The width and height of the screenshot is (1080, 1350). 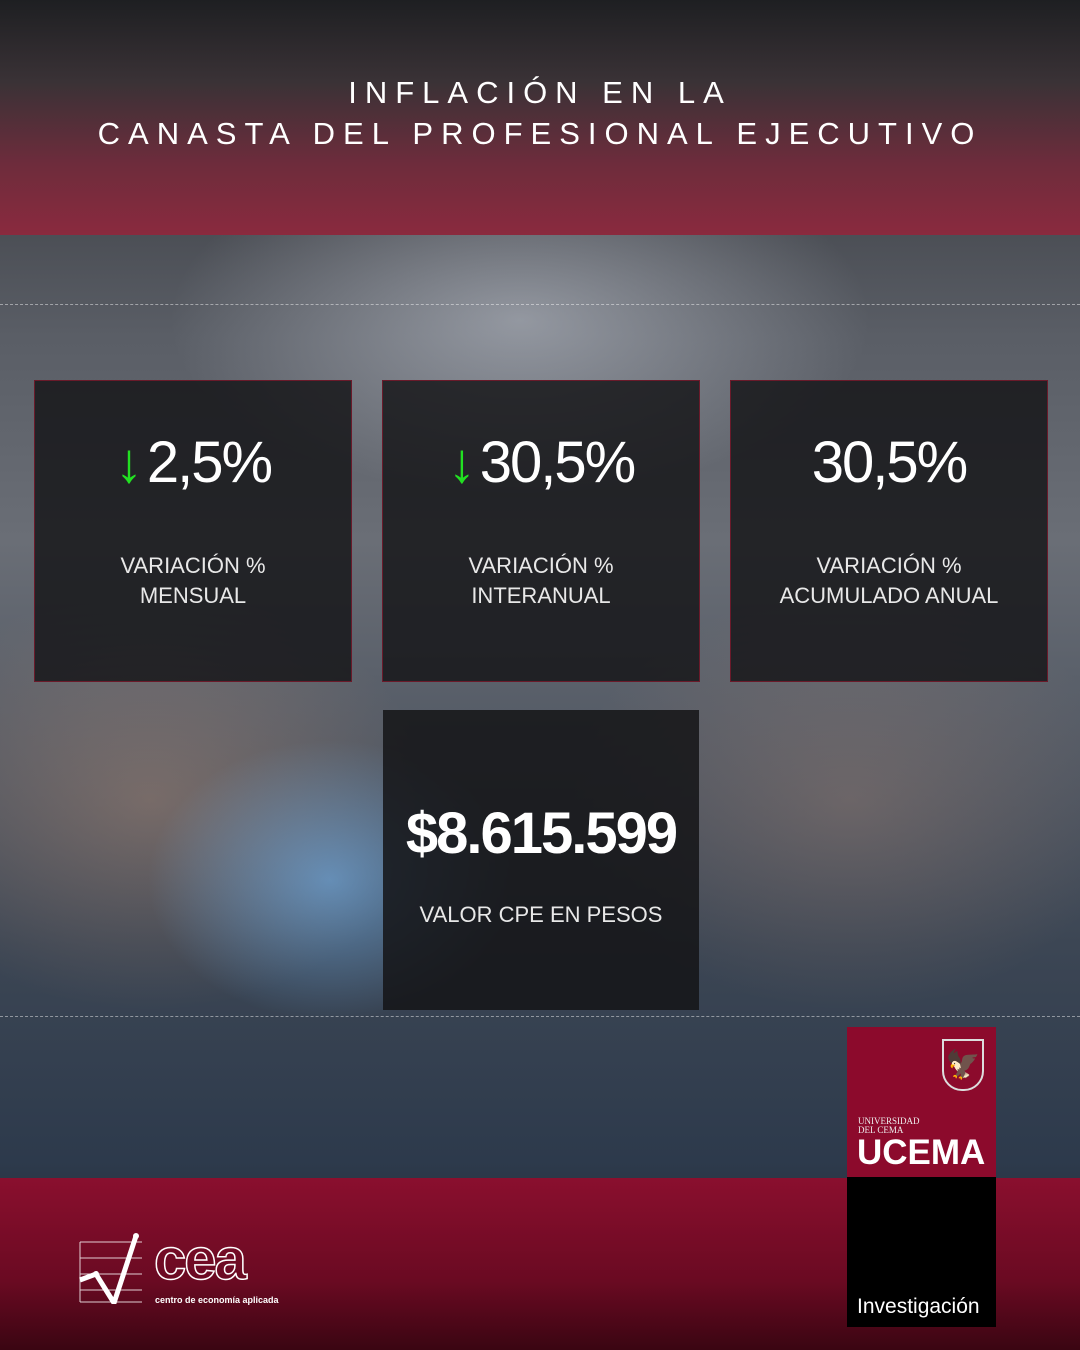 What do you see at coordinates (881, 1130) in the screenshot?
I see `ucema-small-text: DEL CEMA` at bounding box center [881, 1130].